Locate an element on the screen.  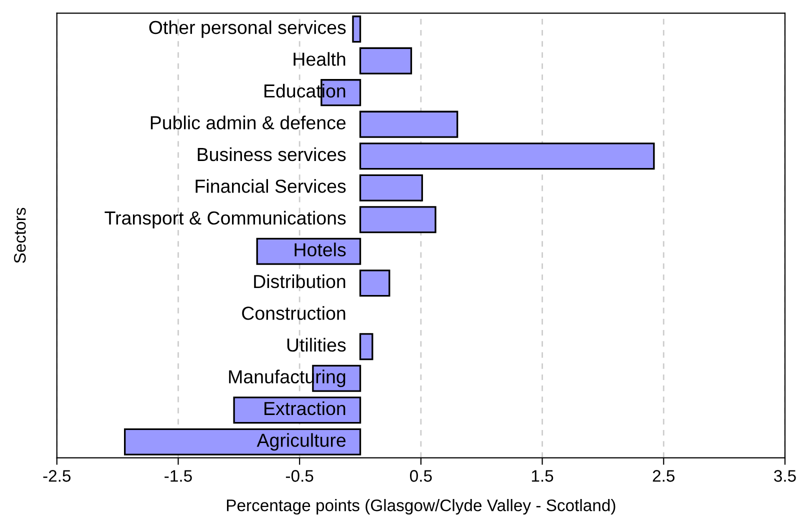
x-tick-label: 3.5 is located at coordinates (785, 476).